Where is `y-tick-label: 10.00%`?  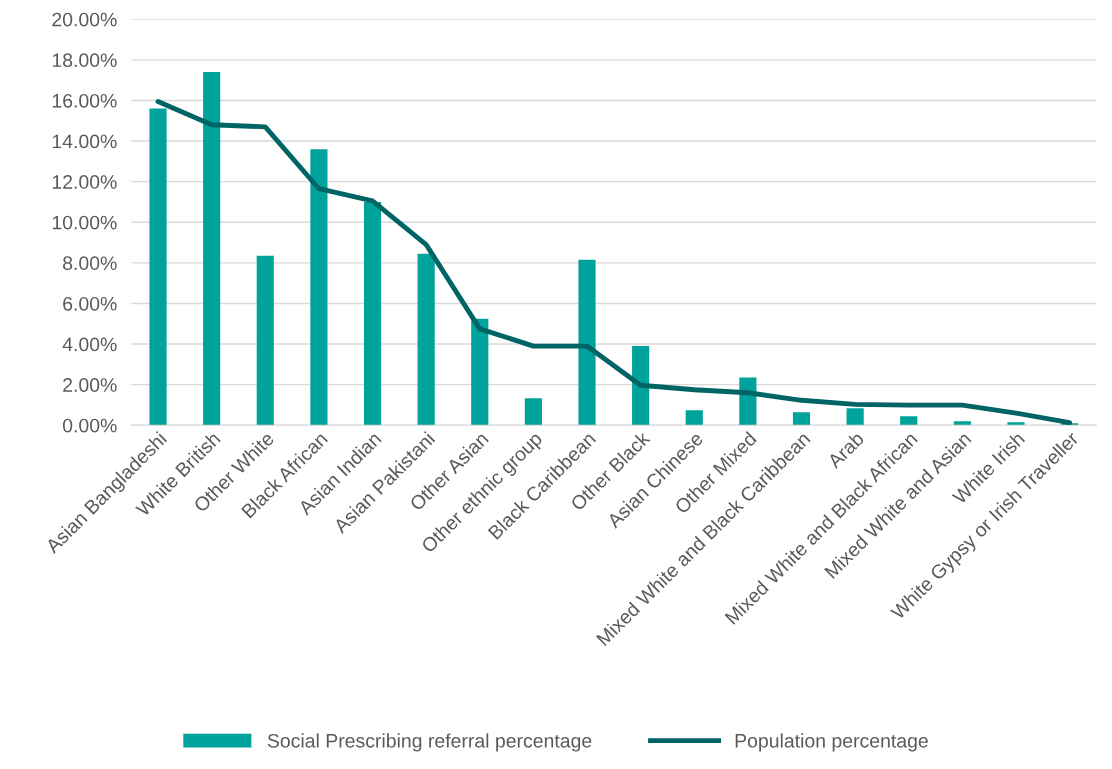
y-tick-label: 10.00% is located at coordinates (84, 222).